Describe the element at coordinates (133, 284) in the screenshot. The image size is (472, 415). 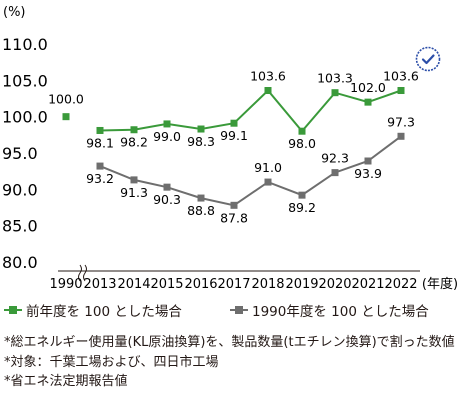
I see `x-tick-label-2014: 2014` at that location.